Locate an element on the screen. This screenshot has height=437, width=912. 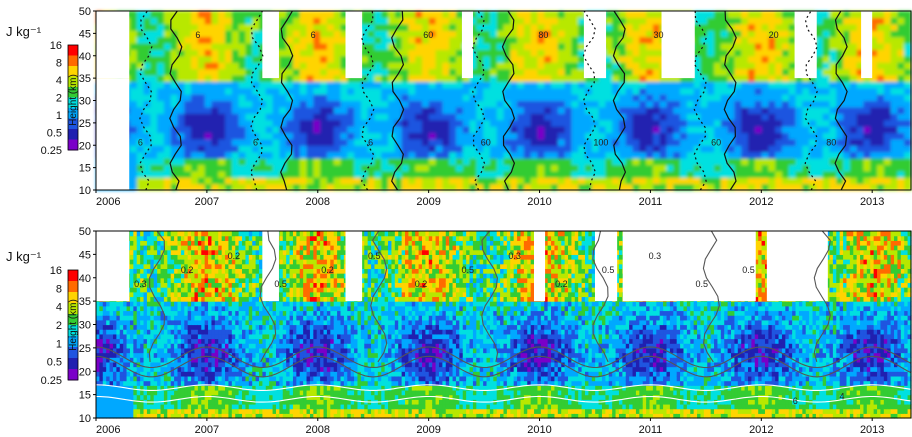
lower-panel-x-tick-label: 2010 is located at coordinates (539, 430).